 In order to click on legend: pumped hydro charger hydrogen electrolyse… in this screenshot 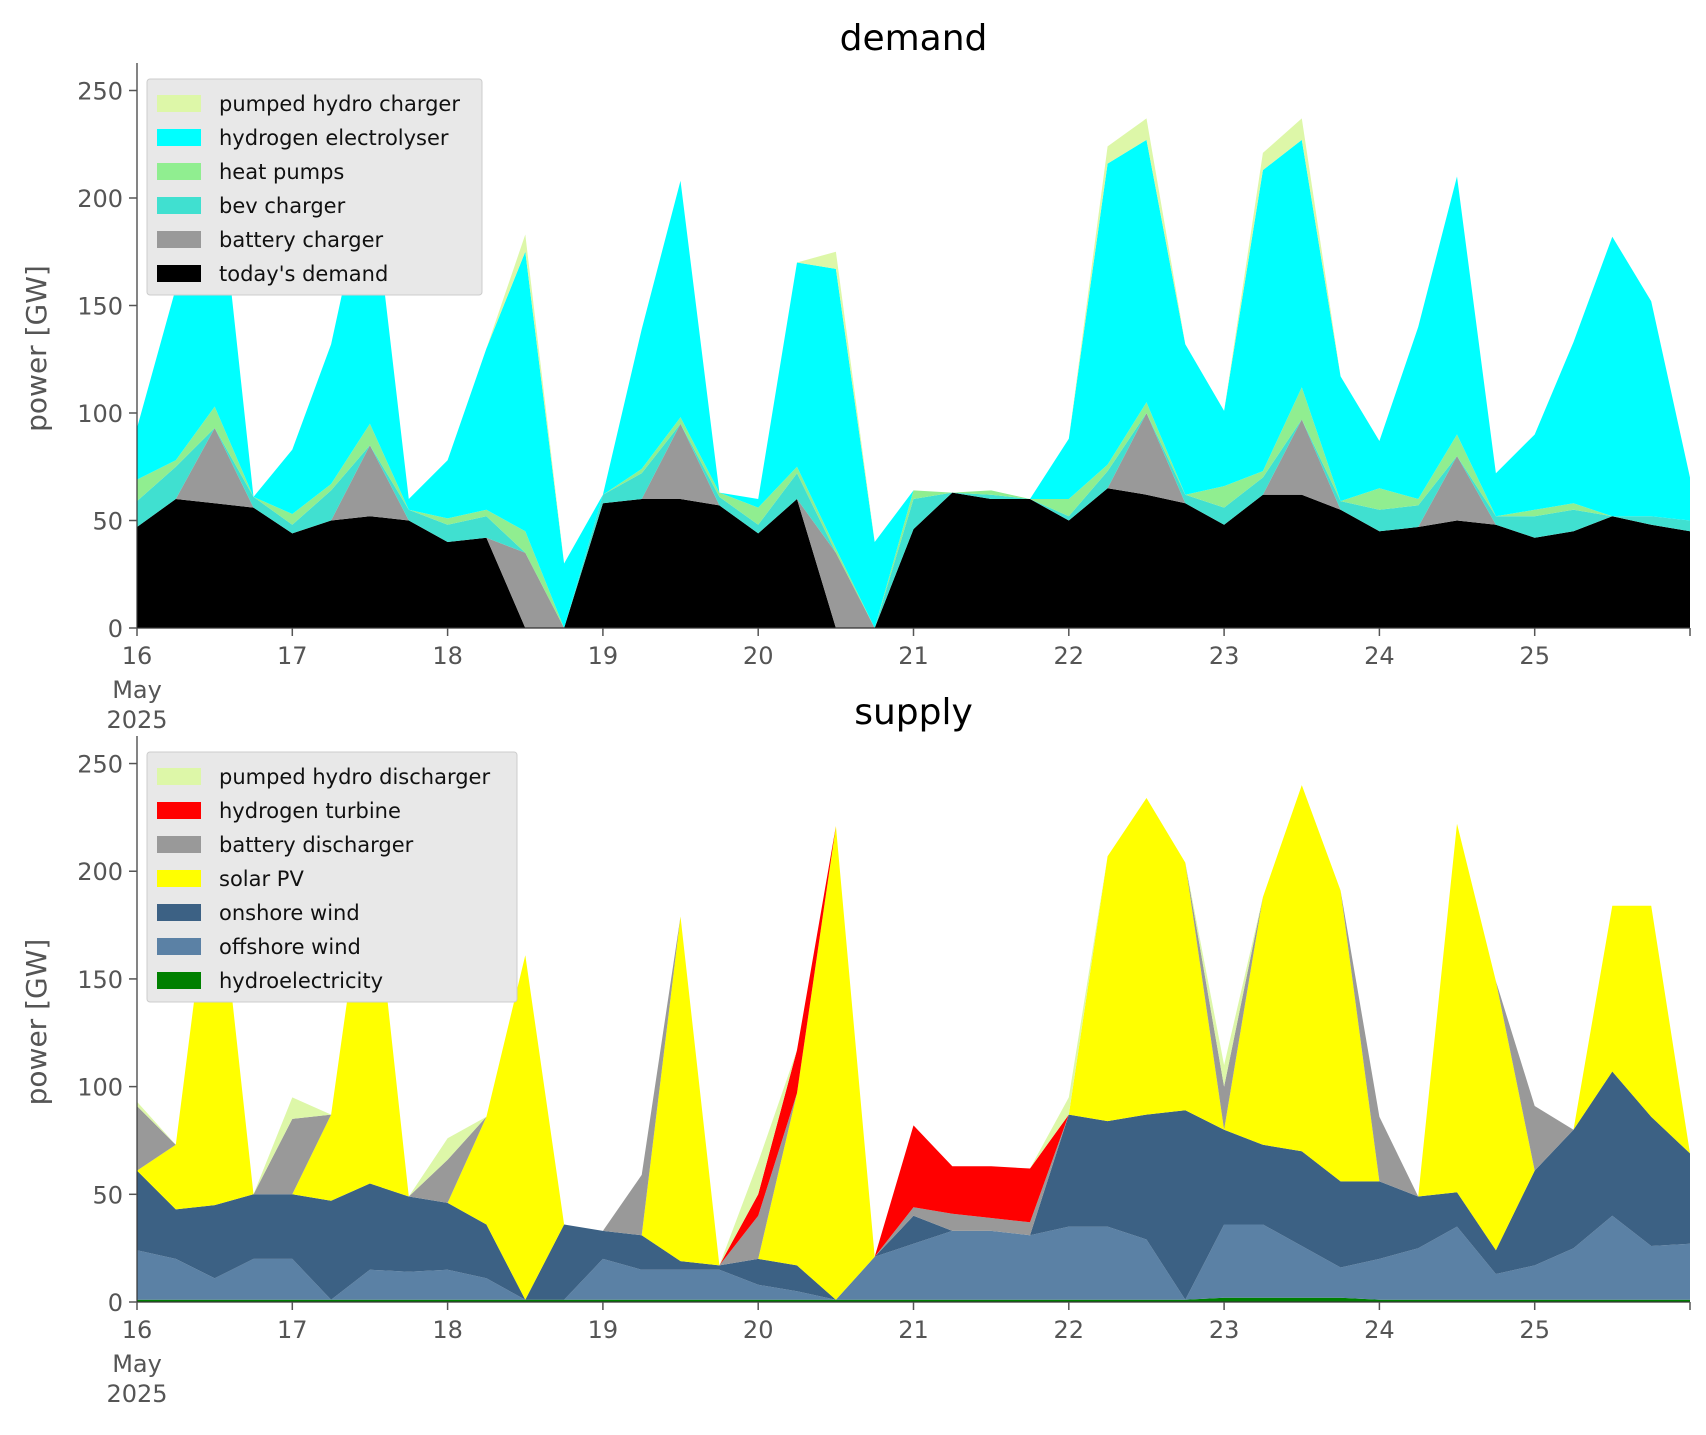, I will do `click(314, 187)`.